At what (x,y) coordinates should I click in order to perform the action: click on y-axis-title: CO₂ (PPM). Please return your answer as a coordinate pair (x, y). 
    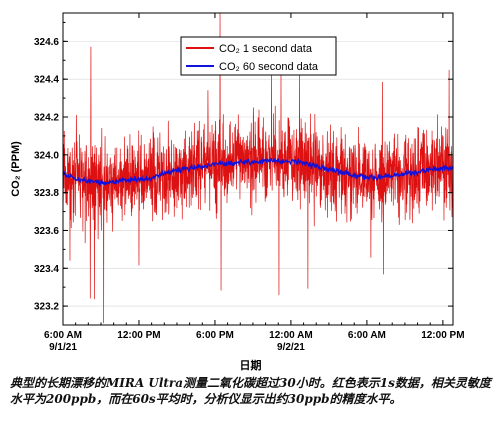
    Looking at the image, I should click on (16, 169).